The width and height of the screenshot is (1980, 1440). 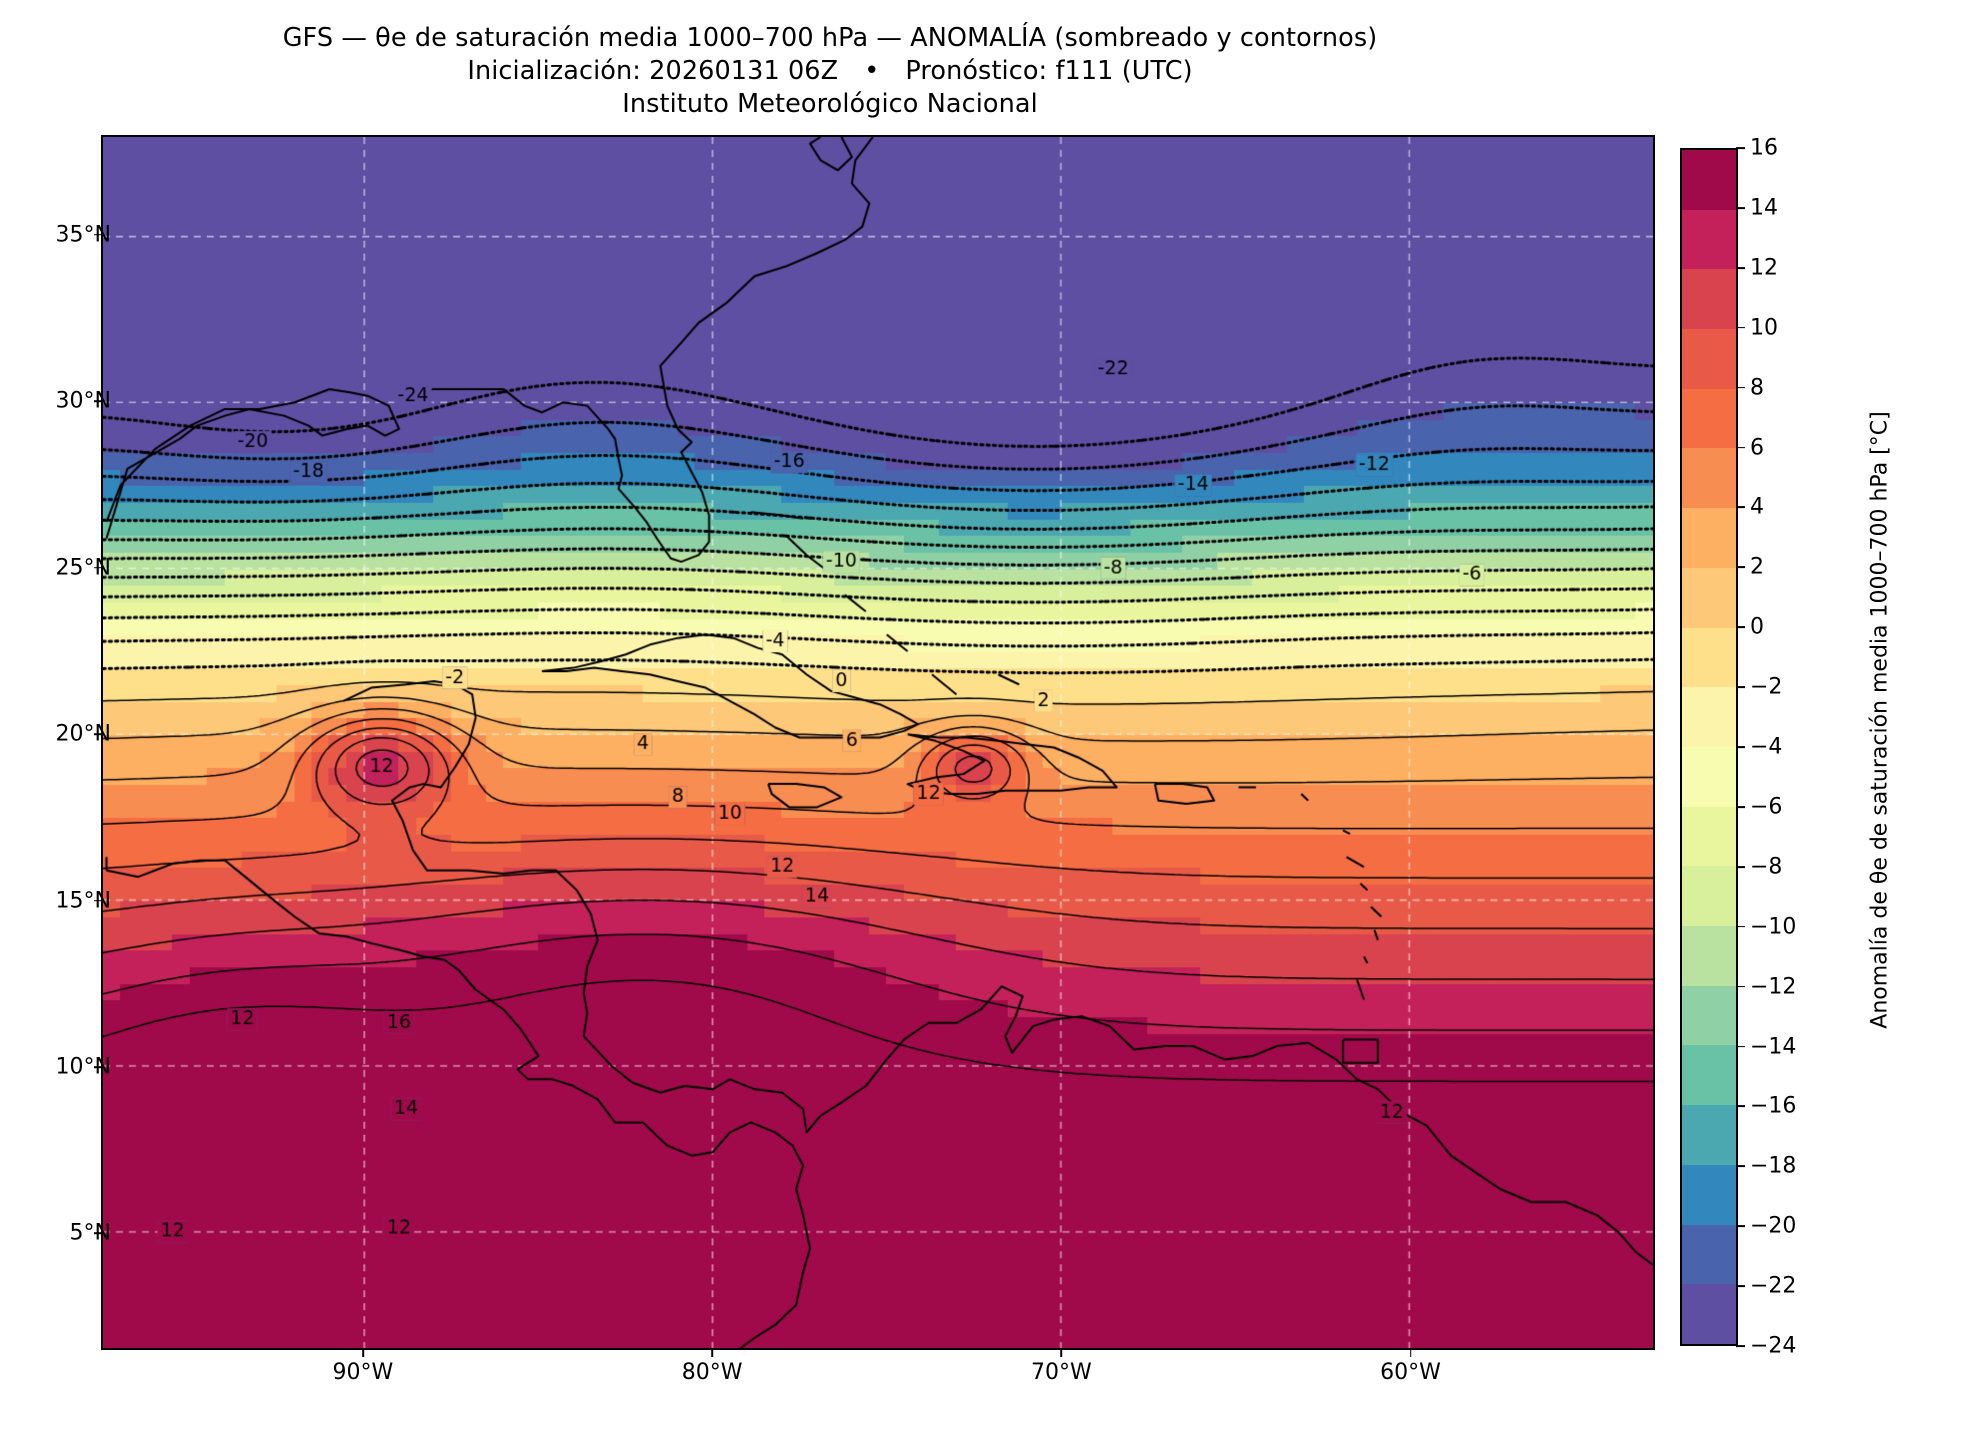 What do you see at coordinates (1764, 328) in the screenshot?
I see `colorbar-tick-label: 10` at bounding box center [1764, 328].